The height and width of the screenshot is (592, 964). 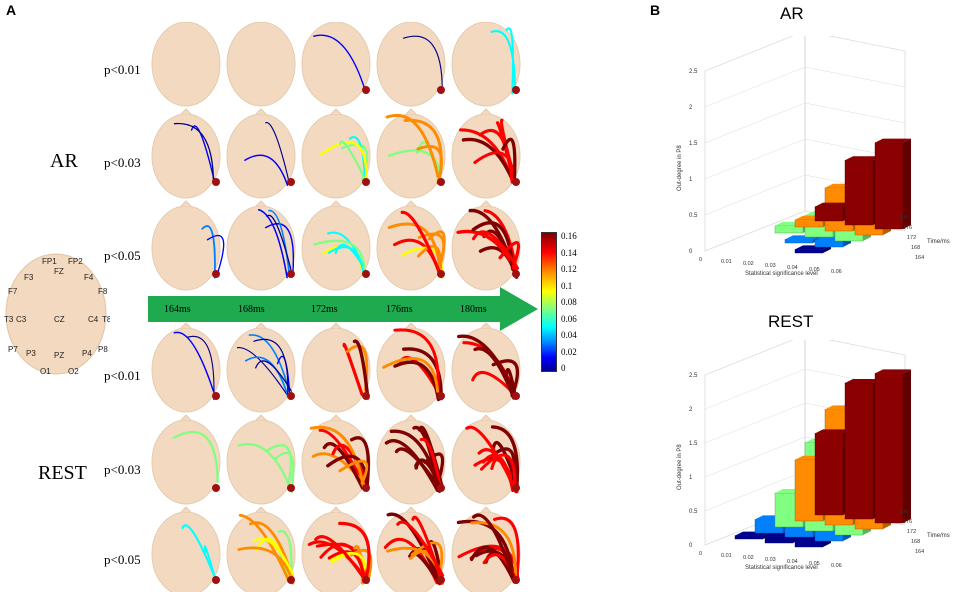 What do you see at coordinates (399, 309) in the screenshot?
I see `time-label: 176ms` at bounding box center [399, 309].